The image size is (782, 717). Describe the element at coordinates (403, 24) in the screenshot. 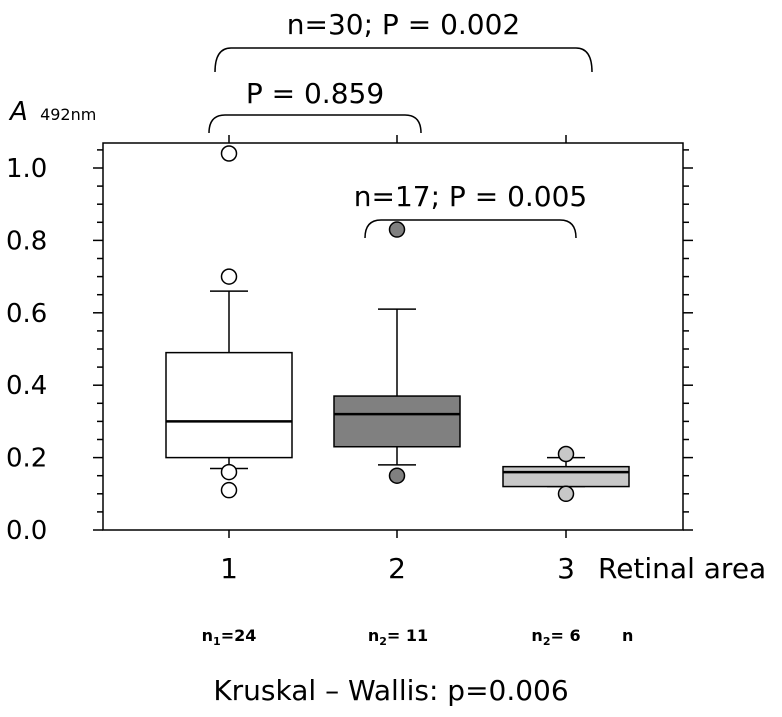

I see `comparison-label: n=30; P = 0.002` at that location.